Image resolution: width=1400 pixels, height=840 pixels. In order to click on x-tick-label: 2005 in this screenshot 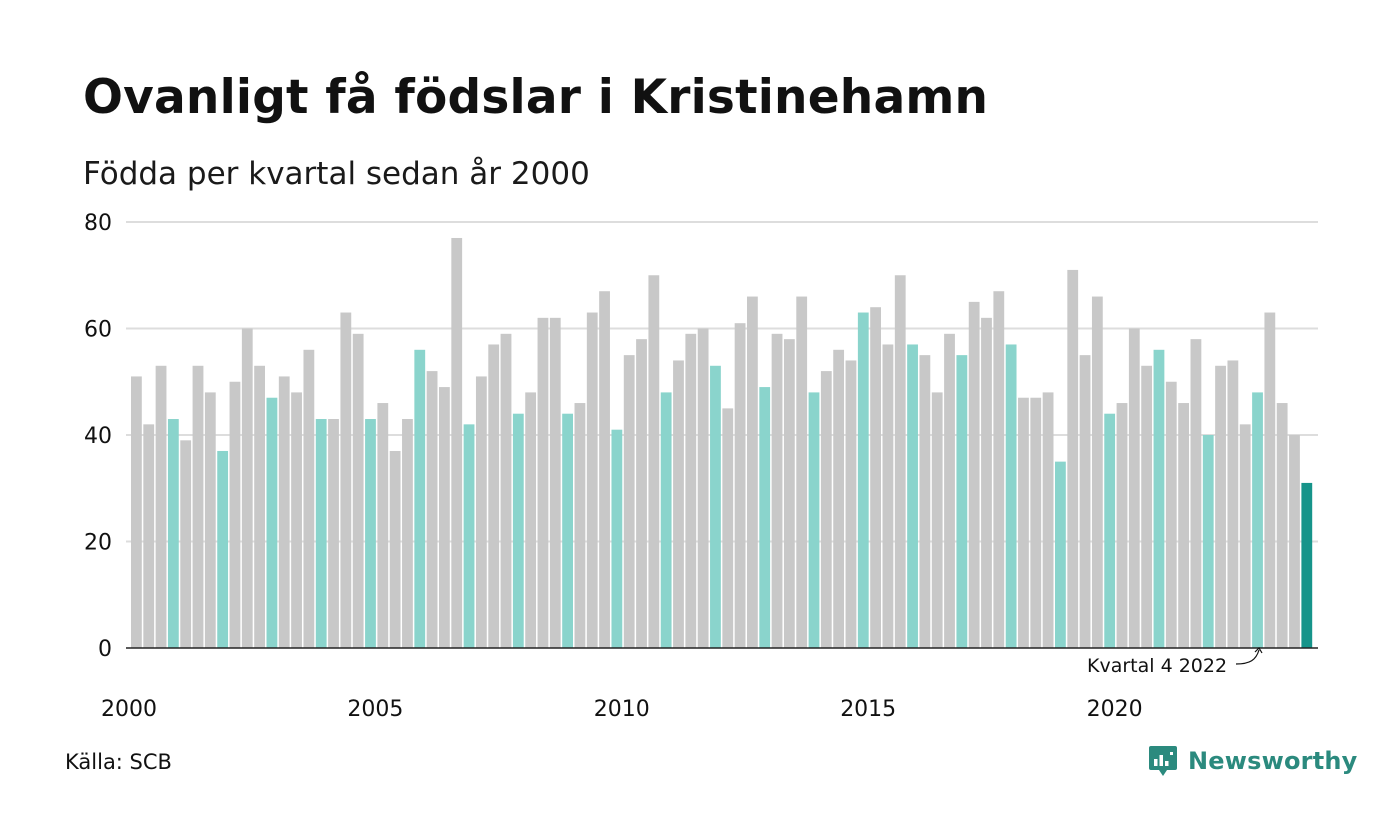, I will do `click(375, 709)`.